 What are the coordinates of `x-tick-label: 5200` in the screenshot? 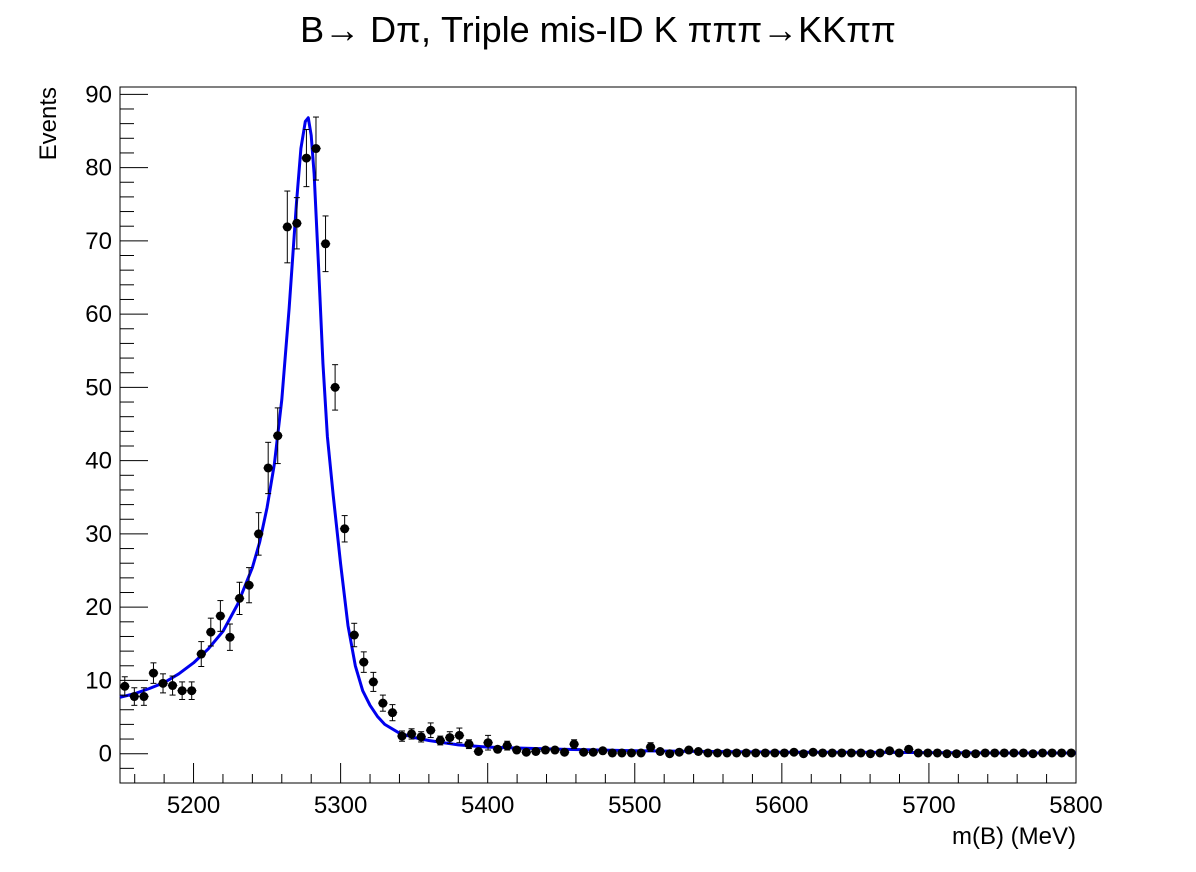 It's located at (193, 805).